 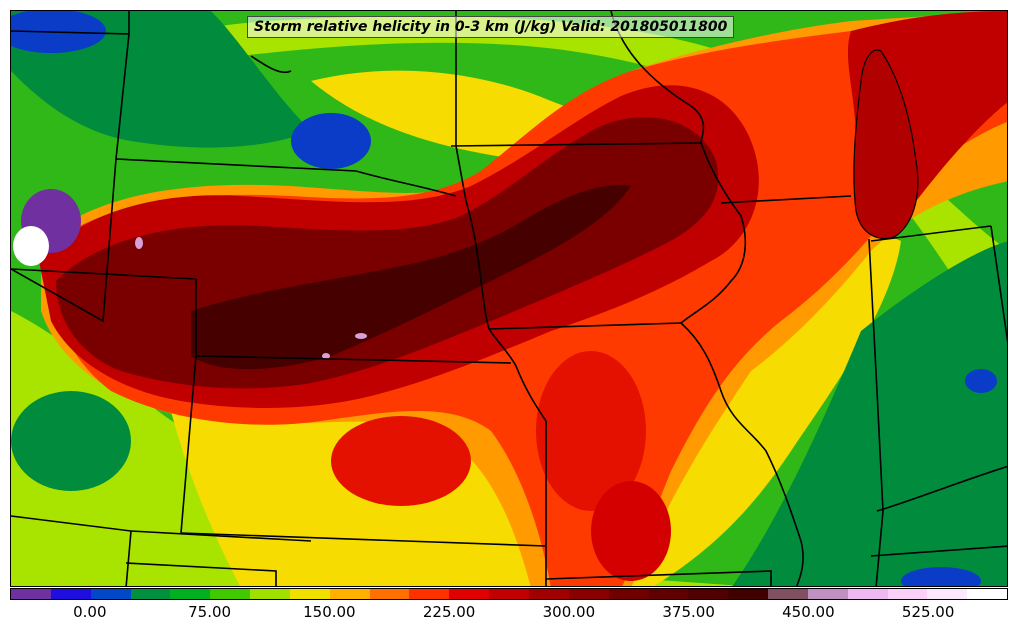 I want to click on colorbar-tick-label: 150.00, so click(x=329, y=612).